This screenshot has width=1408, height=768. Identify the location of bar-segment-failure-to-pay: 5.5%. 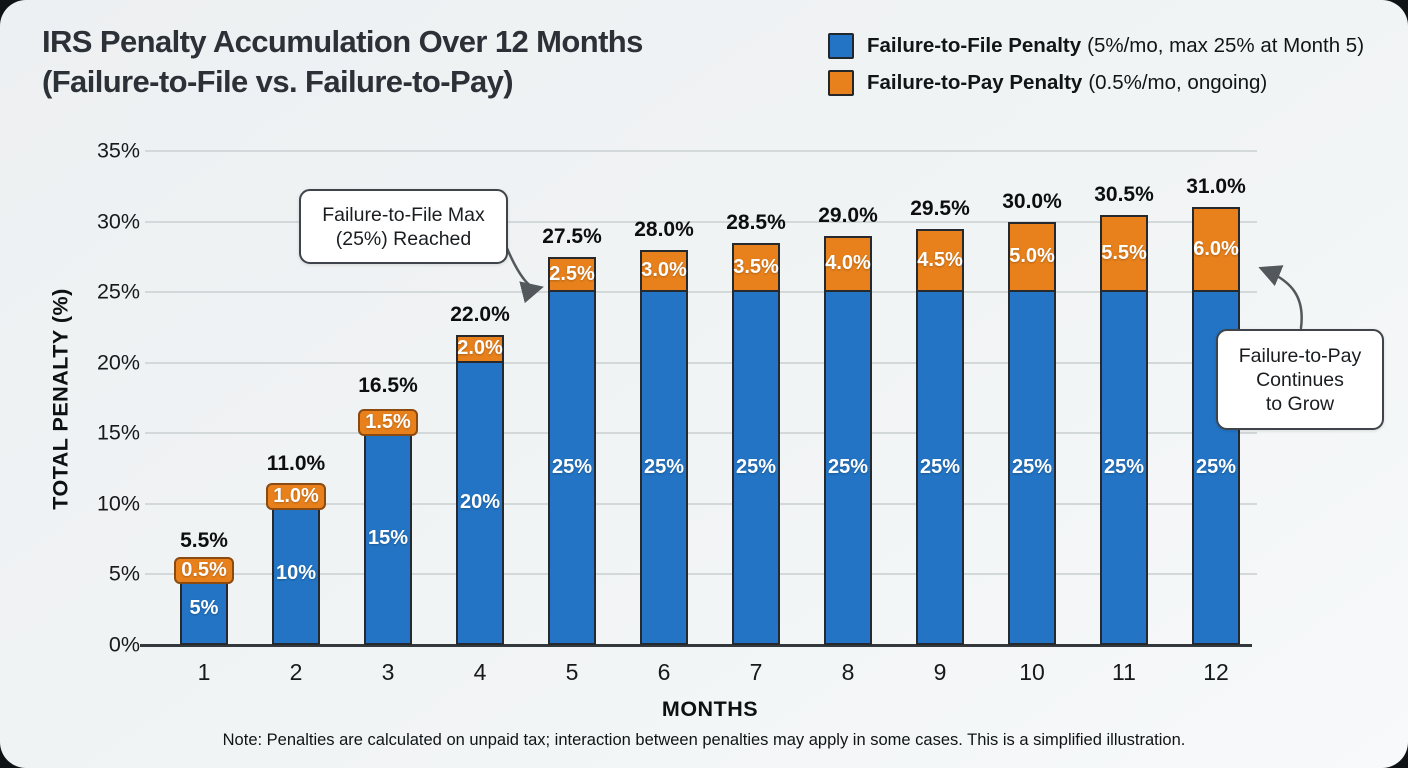
(1124, 253).